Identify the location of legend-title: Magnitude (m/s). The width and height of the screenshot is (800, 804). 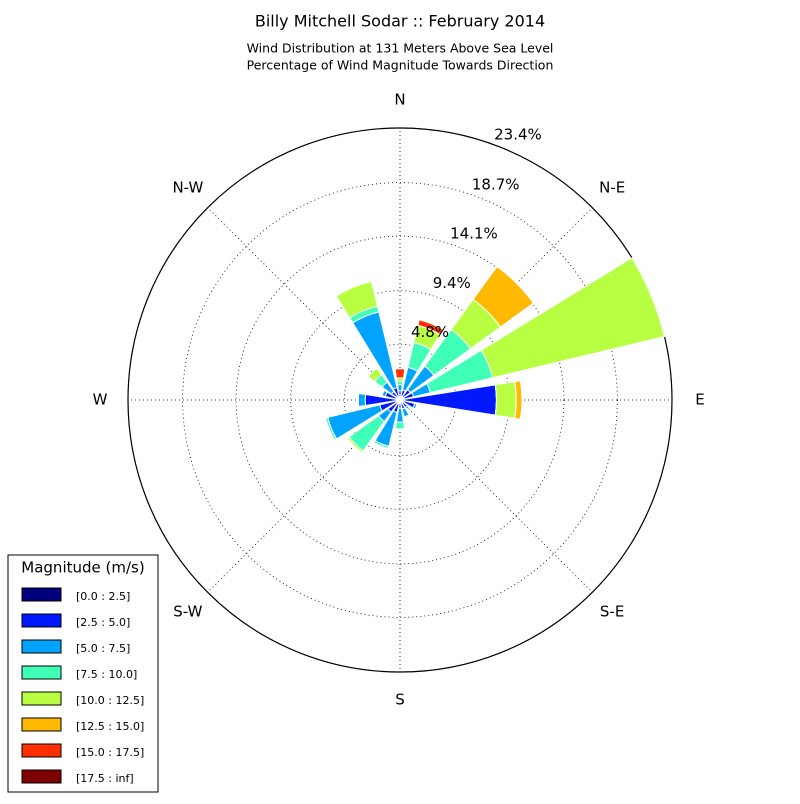
(82, 568).